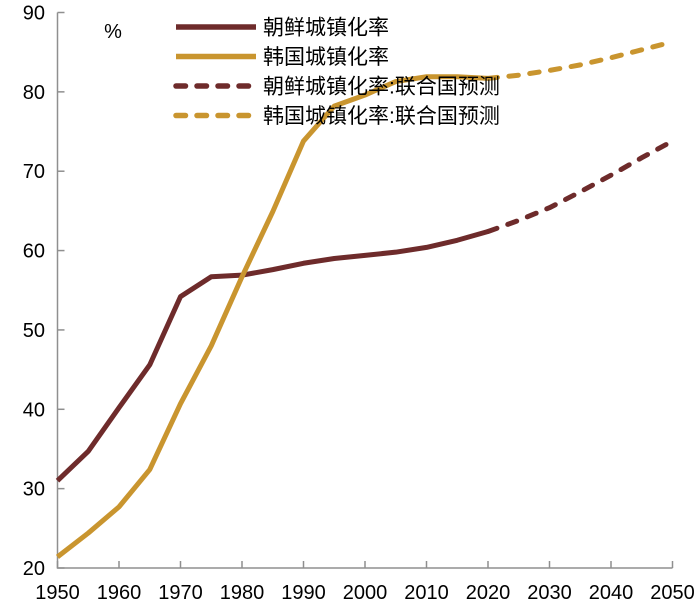 This screenshot has height=615, width=700. I want to click on y-tick-label: 20, so click(34, 569).